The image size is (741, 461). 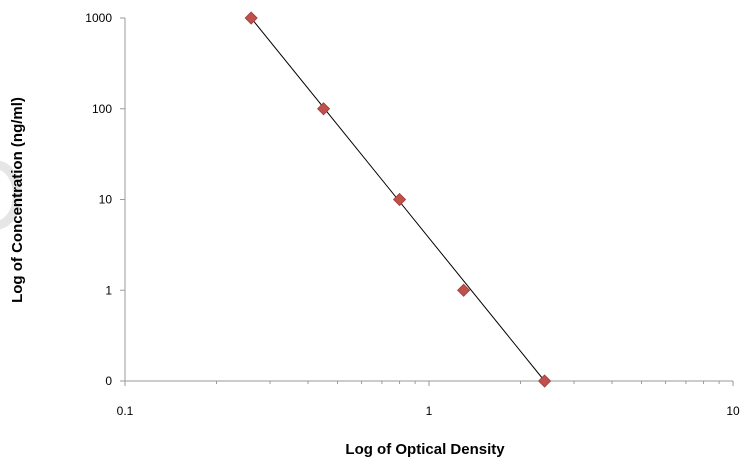 What do you see at coordinates (108, 290) in the screenshot?
I see `y-tick-label-3: 1` at bounding box center [108, 290].